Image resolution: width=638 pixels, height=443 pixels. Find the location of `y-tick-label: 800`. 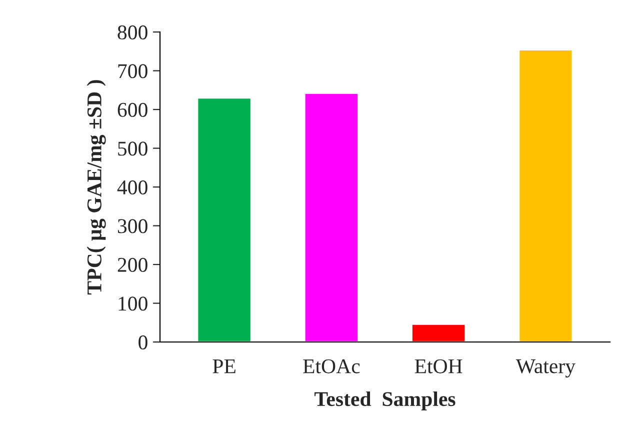

y-tick-label: 800 is located at coordinates (133, 32).